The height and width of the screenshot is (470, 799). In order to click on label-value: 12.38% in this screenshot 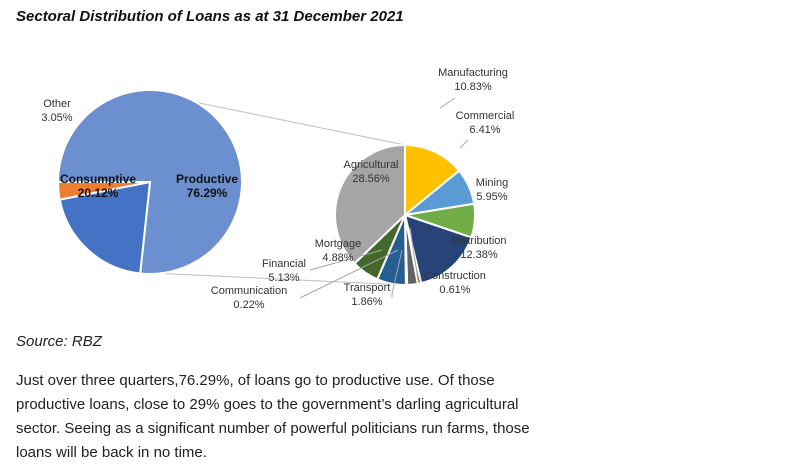, I will do `click(479, 255)`.